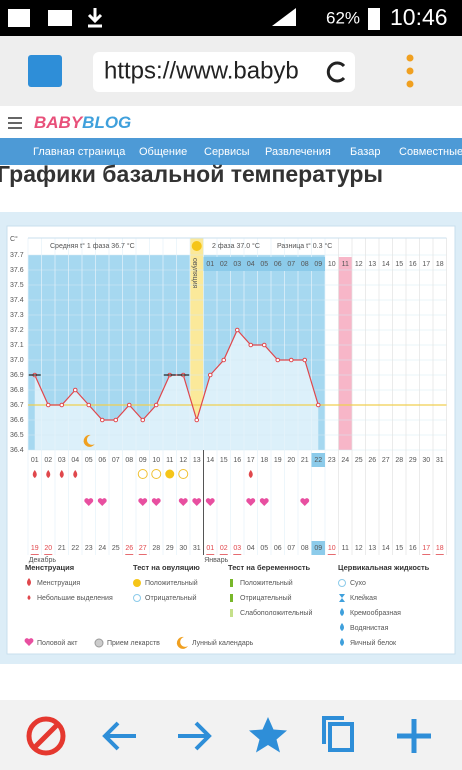 The height and width of the screenshot is (770, 462). What do you see at coordinates (365, 152) in the screenshot?
I see `nav-link: Базар` at bounding box center [365, 152].